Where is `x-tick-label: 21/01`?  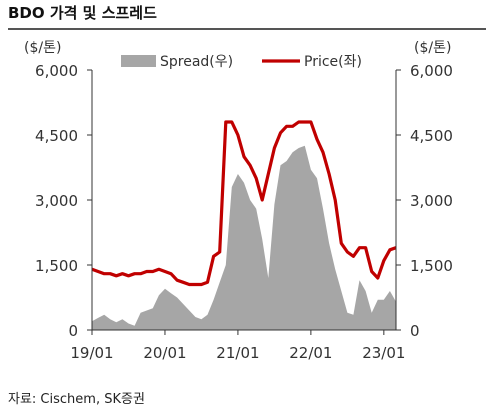 x-tick-label: 21/01 is located at coordinates (237, 353).